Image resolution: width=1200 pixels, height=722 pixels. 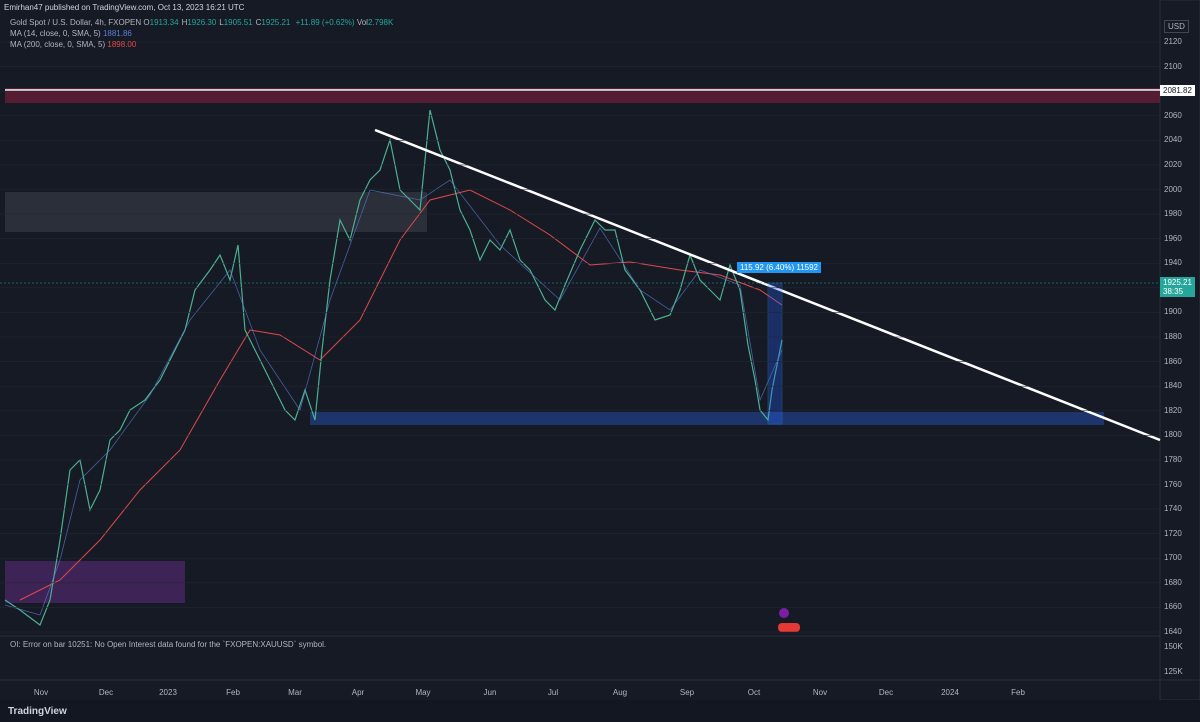 I want to click on ohlc-value: 1925.21, so click(x=276, y=22).